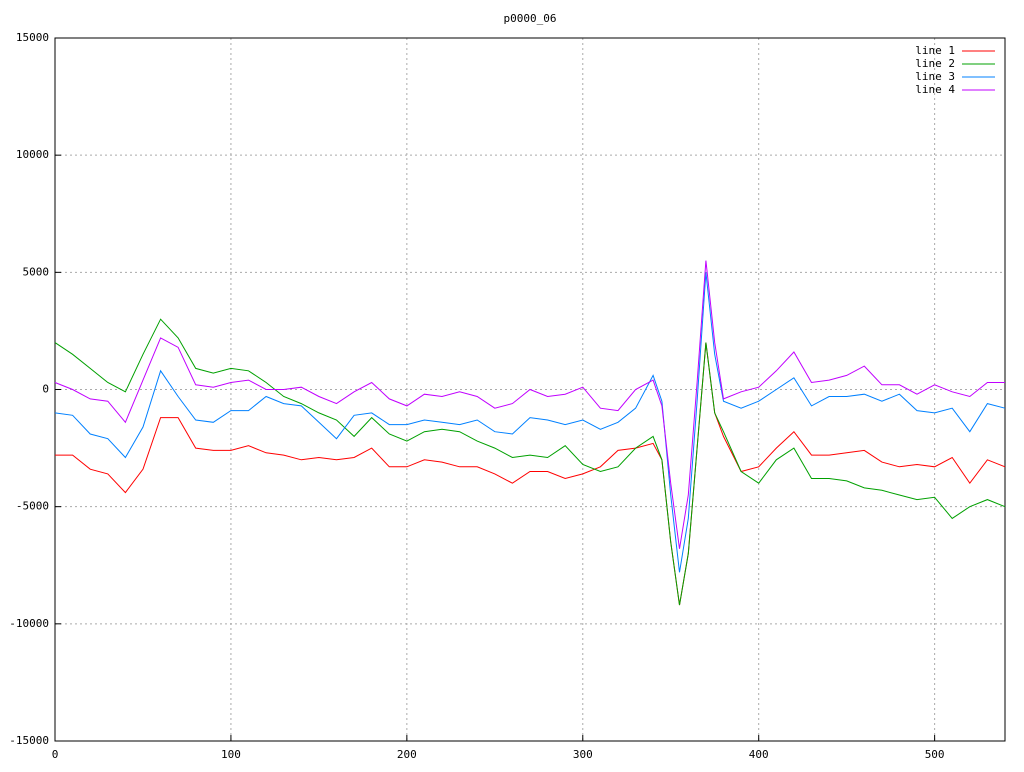  Describe the element at coordinates (45, 389) in the screenshot. I see `y-tick-label: 0` at that location.